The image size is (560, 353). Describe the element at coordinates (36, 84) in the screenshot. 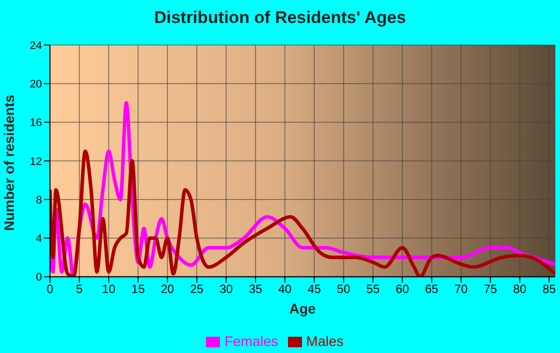

I see `y-tick-label: 20` at that location.